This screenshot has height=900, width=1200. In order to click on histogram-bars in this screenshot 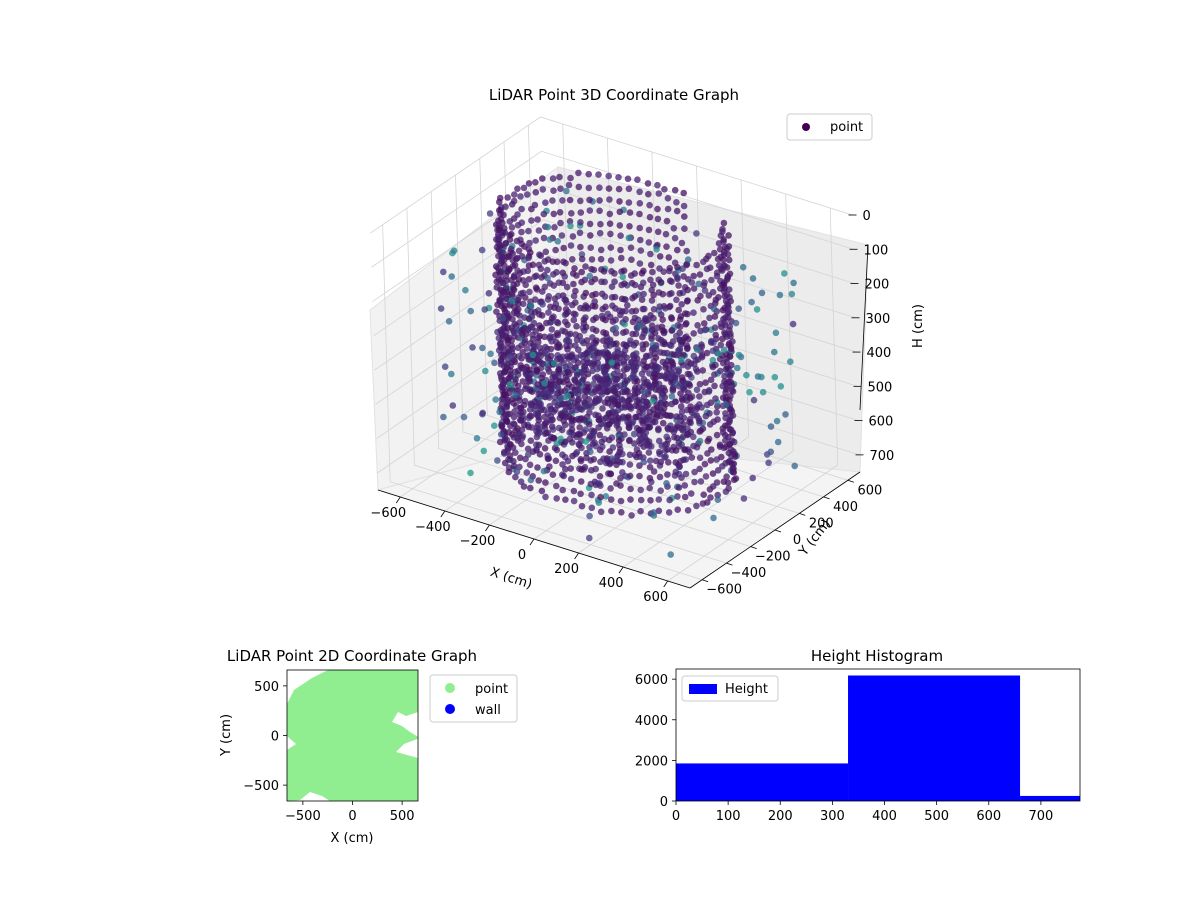, I will do `click(878, 738)`.